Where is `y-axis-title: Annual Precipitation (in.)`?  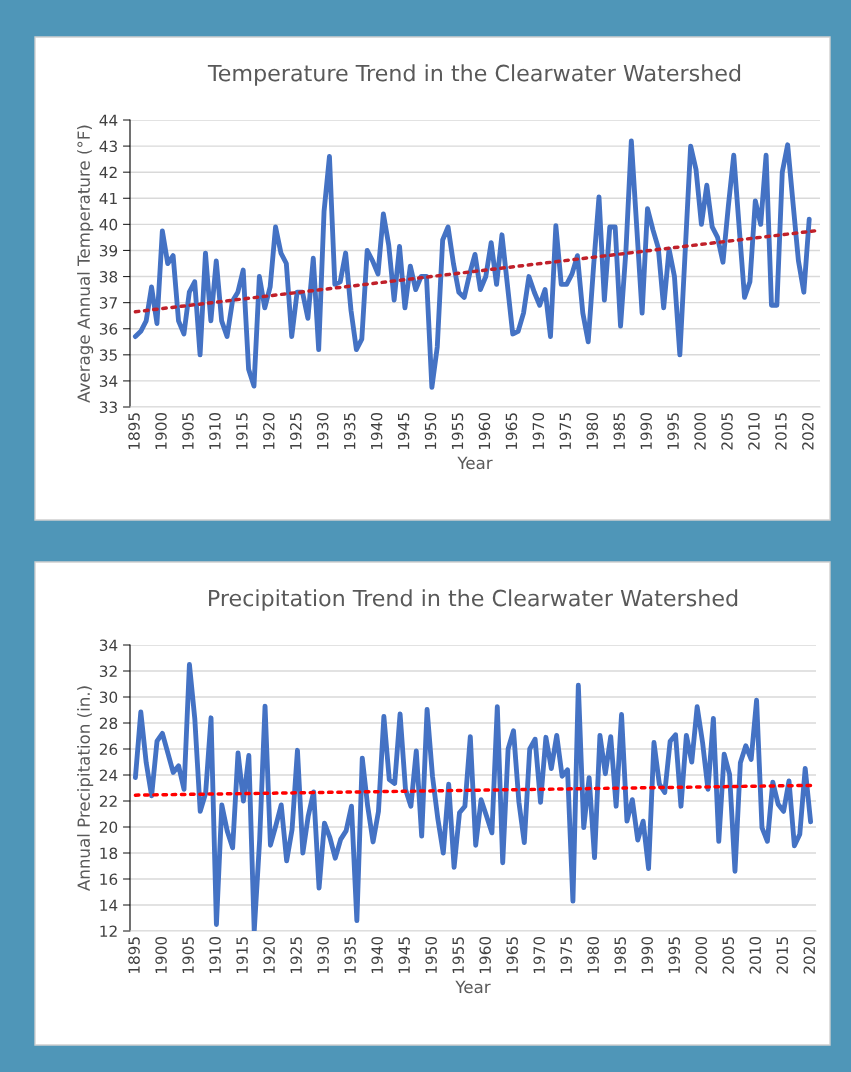
y-axis-title: Annual Precipitation (in.) is located at coordinates (85, 788).